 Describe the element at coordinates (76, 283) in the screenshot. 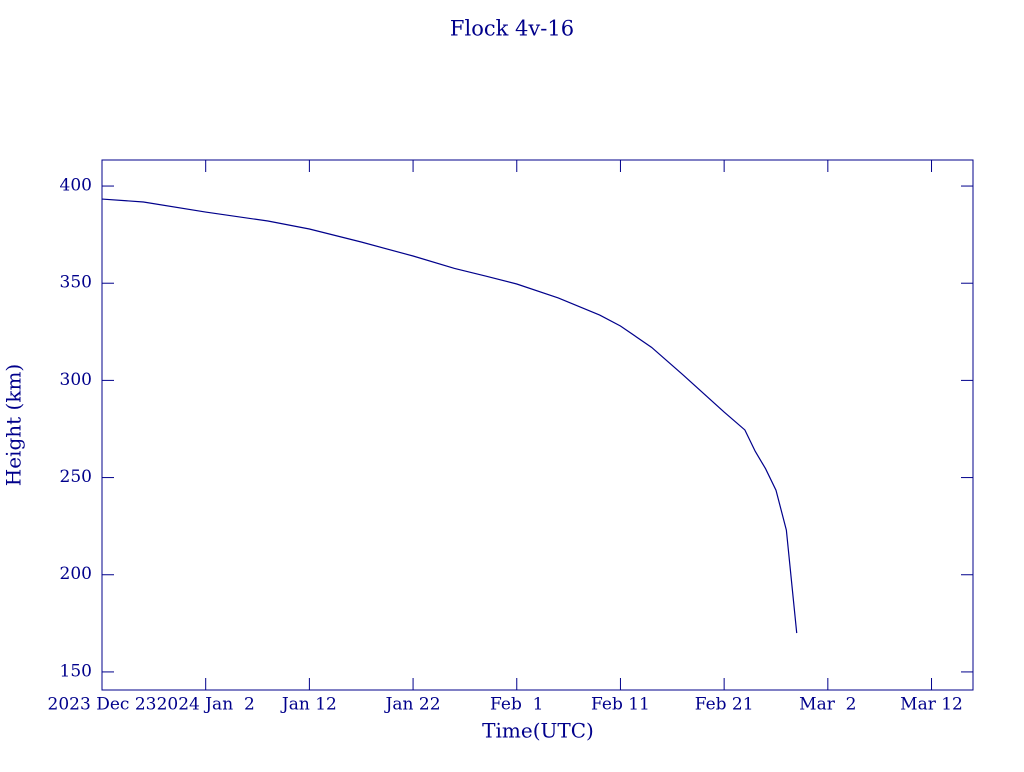

I see `y-tick-label: 350` at that location.